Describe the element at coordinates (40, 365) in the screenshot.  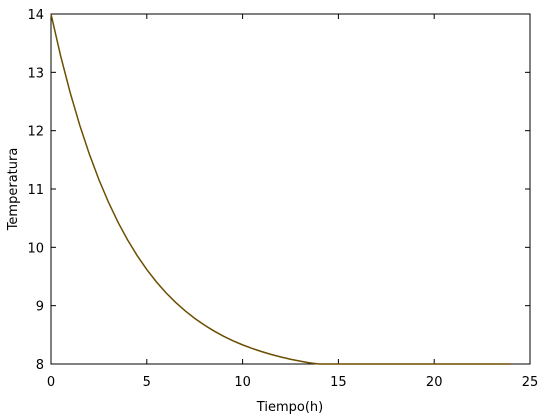
I see `y-tick-label: 8` at that location.